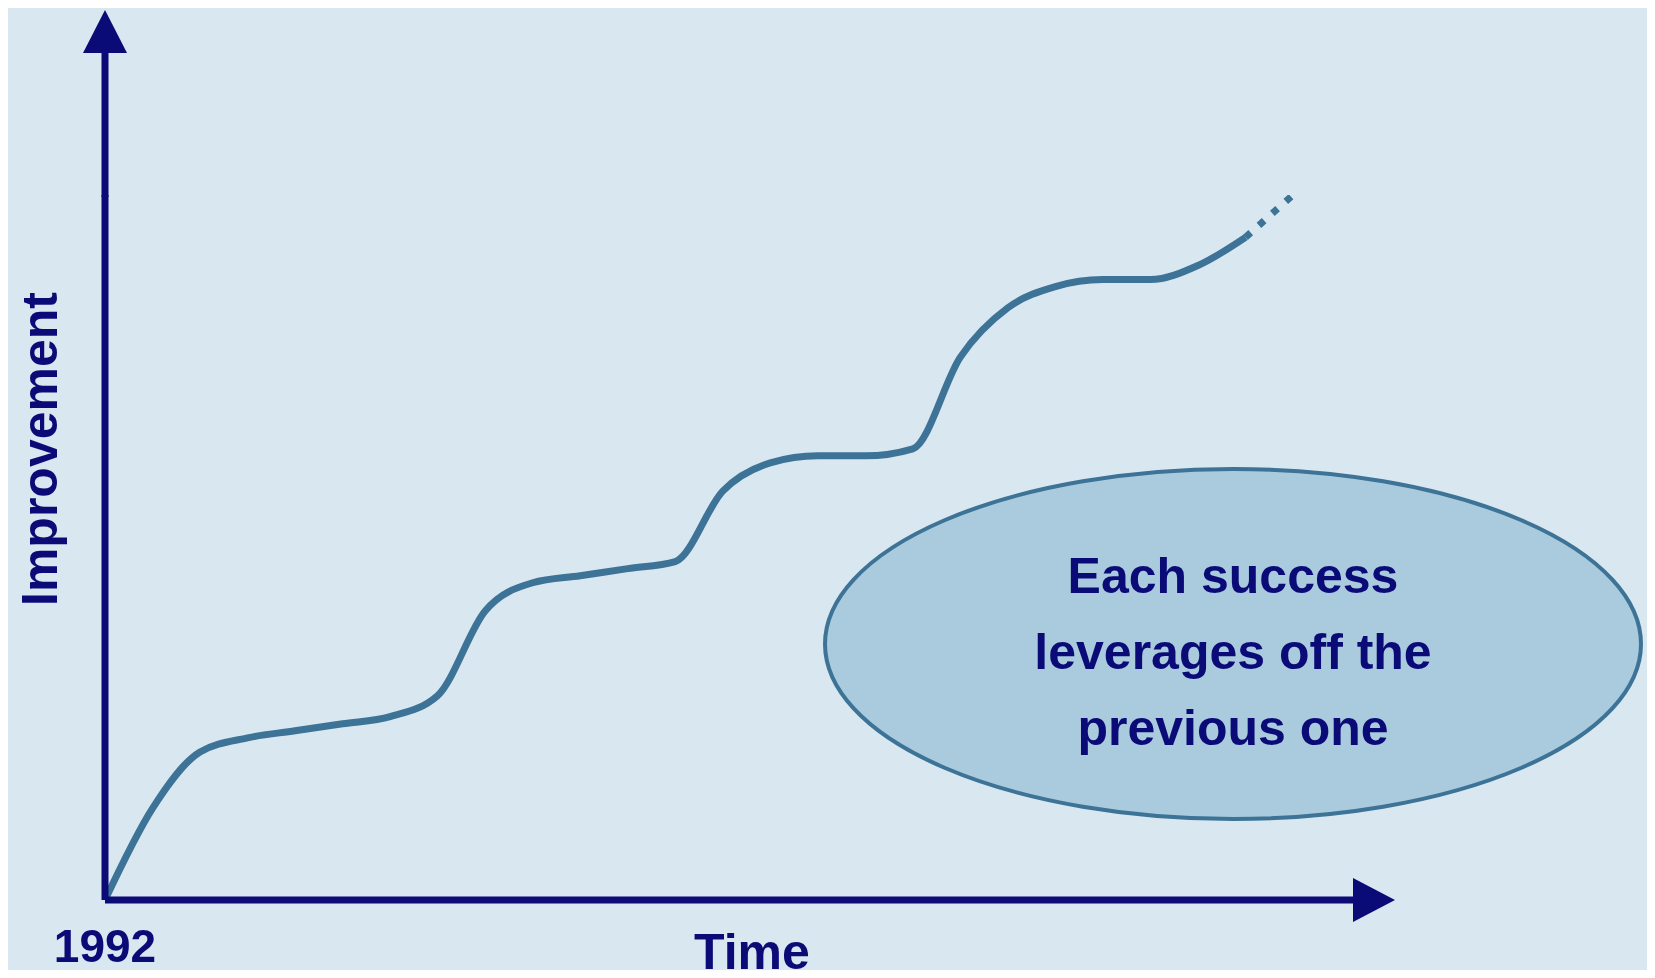 The width and height of the screenshot is (1655, 978). Describe the element at coordinates (1233, 652) in the screenshot. I see `annotation: Each success leverages off the previous one` at that location.